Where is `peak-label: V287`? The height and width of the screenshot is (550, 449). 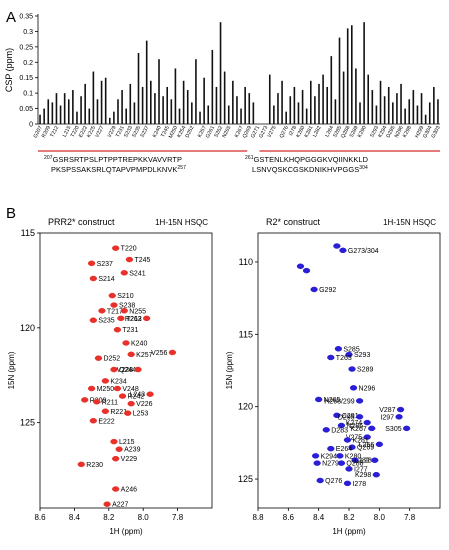
peak-label: V287 is located at coordinates (387, 410).